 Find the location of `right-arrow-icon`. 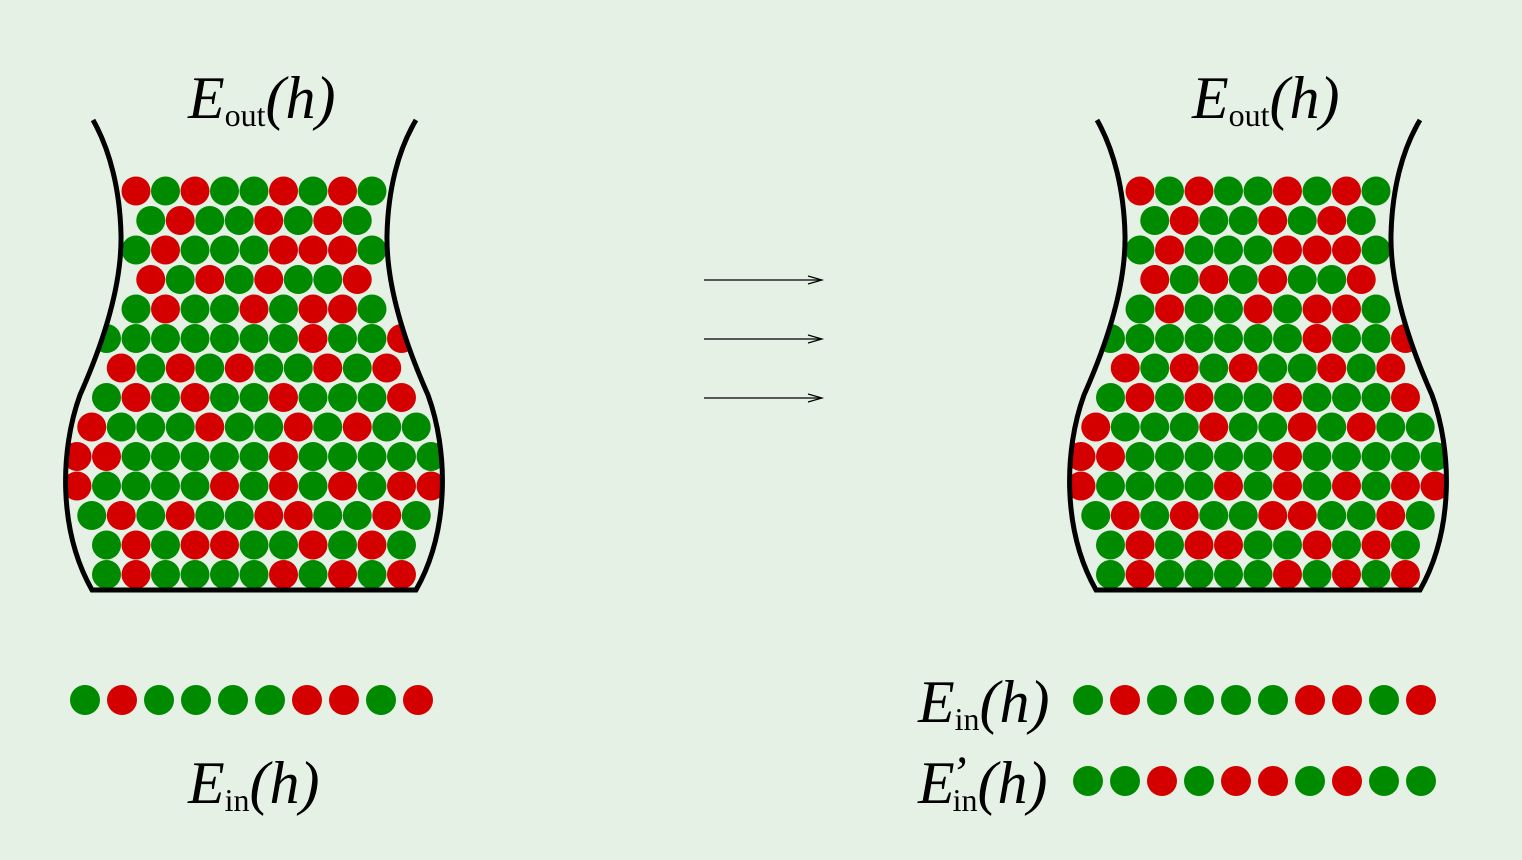

right-arrow-icon is located at coordinates (764, 339).